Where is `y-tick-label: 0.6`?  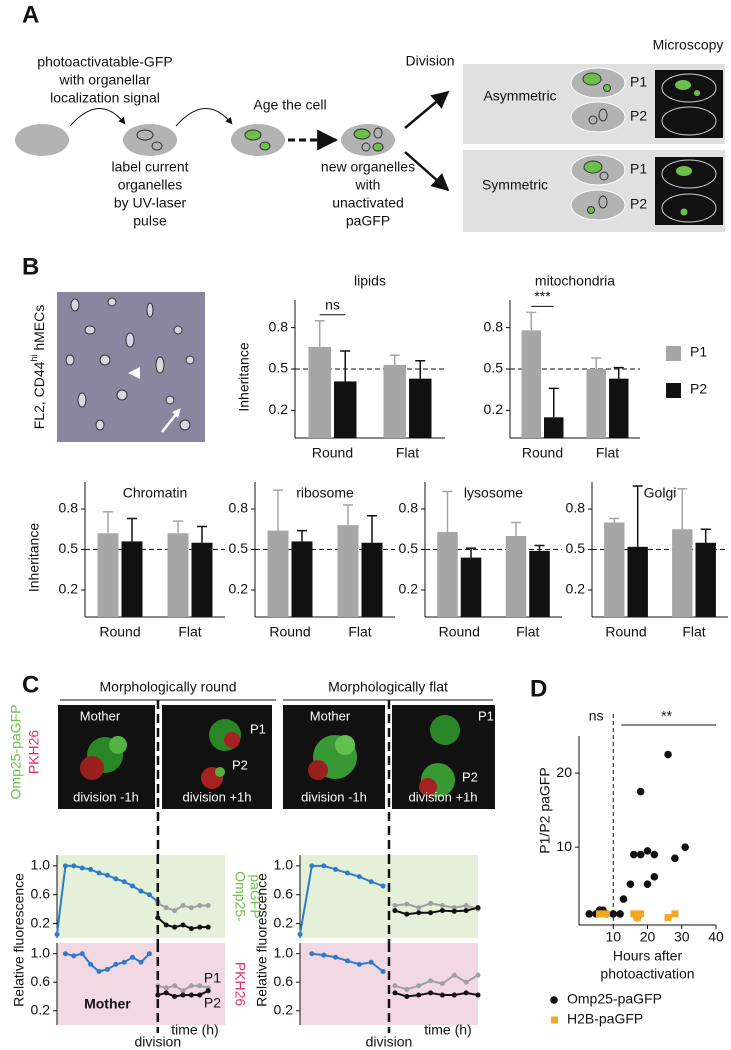
y-tick-label: 0.6 is located at coordinates (284, 893).